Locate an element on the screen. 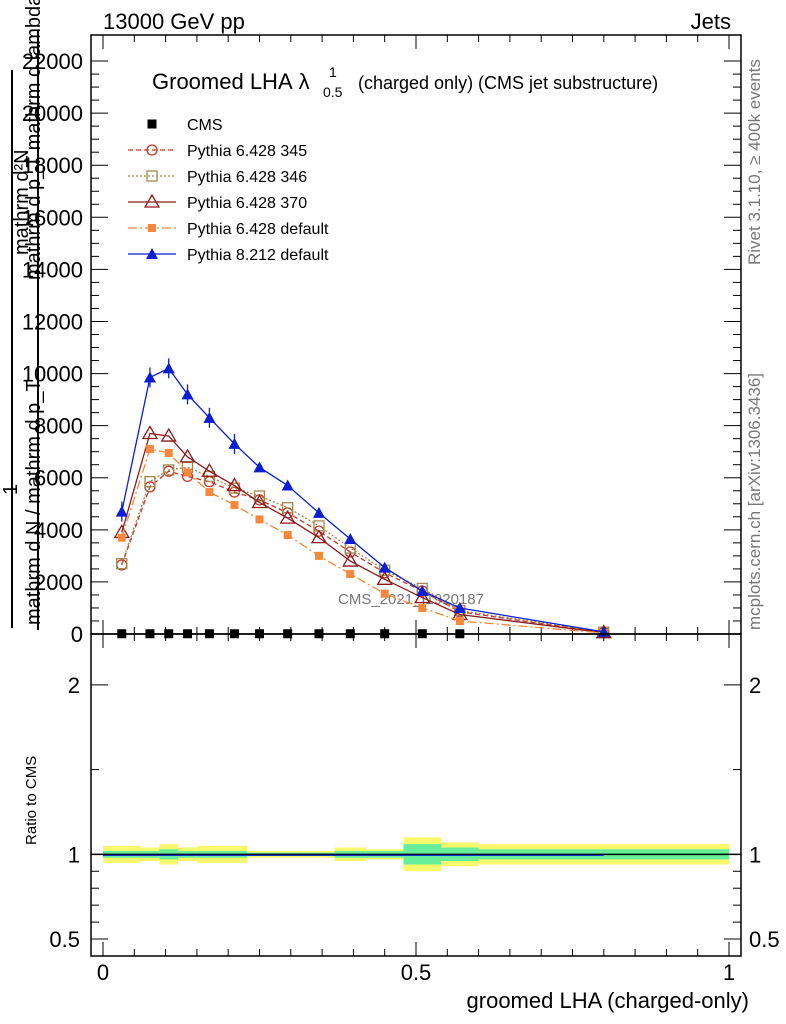  series-py370 is located at coordinates (362, 532).